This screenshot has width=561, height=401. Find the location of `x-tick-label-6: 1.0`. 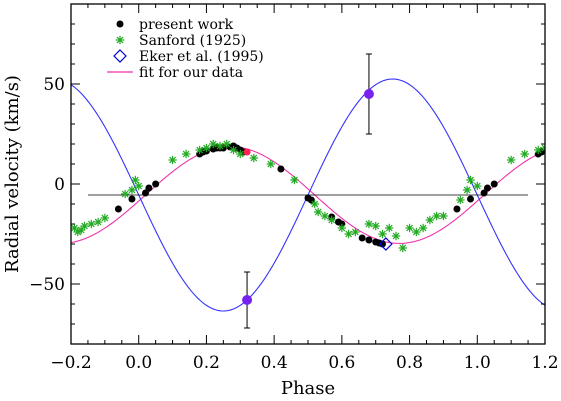

x-tick-label-6: 1.0 is located at coordinates (477, 363).